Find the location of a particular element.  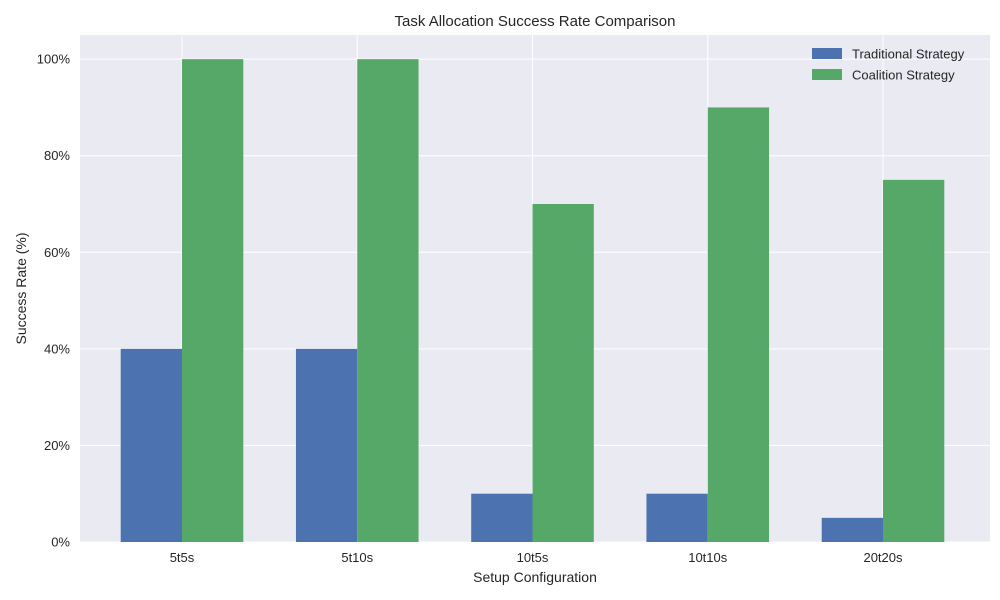

legend-swatch-traditional is located at coordinates (827, 53).